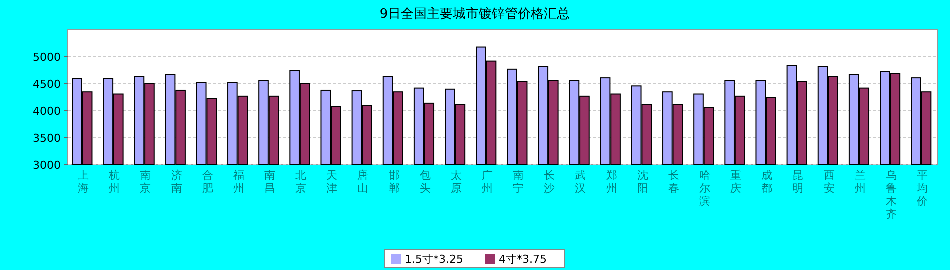  What do you see at coordinates (456, 182) in the screenshot?
I see `x-tick-label: 太原` at bounding box center [456, 182].